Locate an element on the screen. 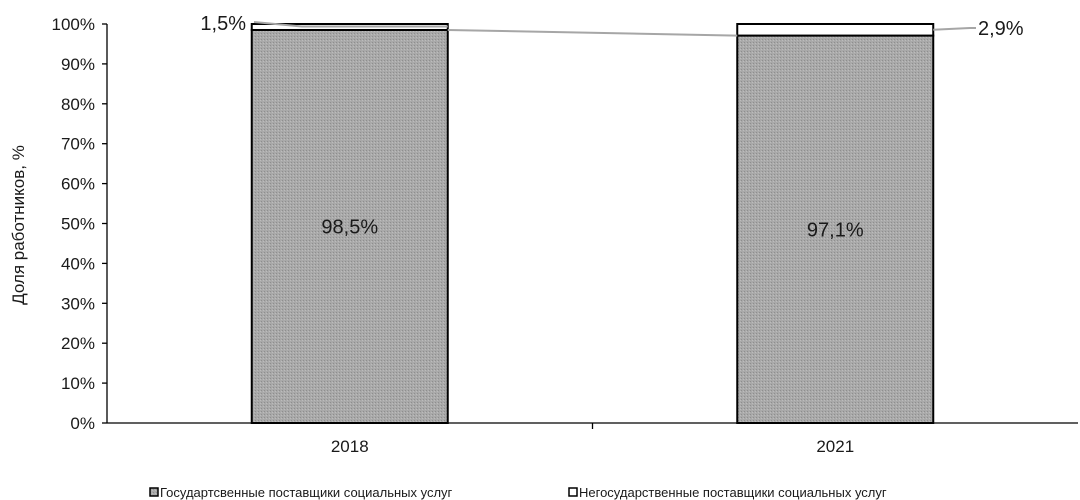 Image resolution: width=1080 pixels, height=500 pixels. leader-lines is located at coordinates (614, 29).